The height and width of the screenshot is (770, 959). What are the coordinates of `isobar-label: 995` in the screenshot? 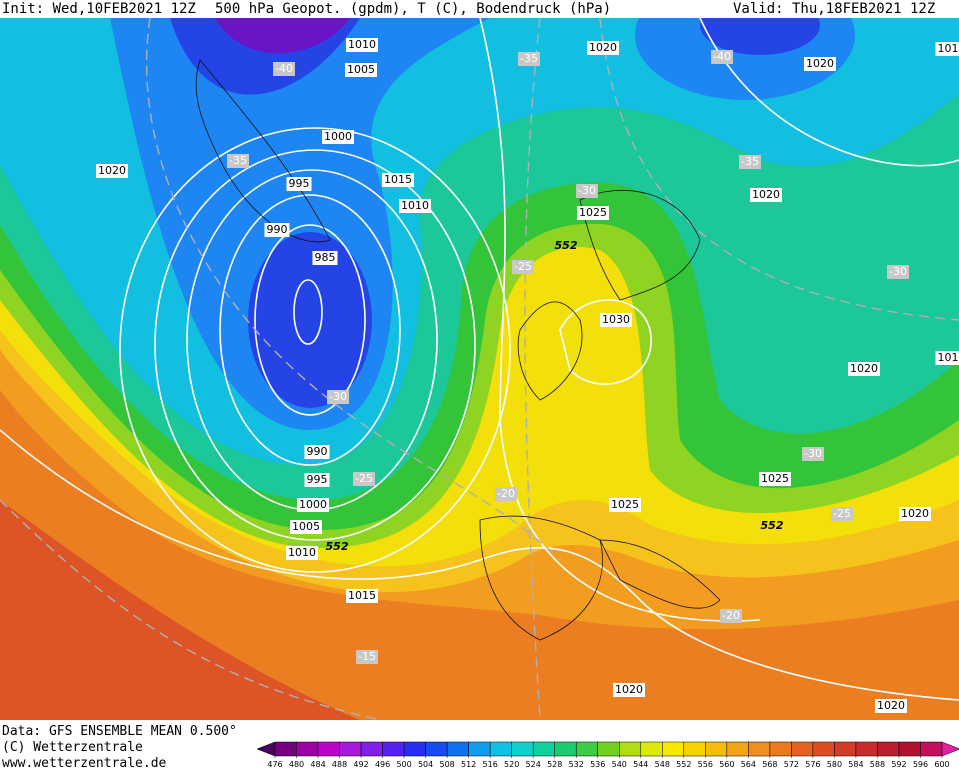 It's located at (299, 184).